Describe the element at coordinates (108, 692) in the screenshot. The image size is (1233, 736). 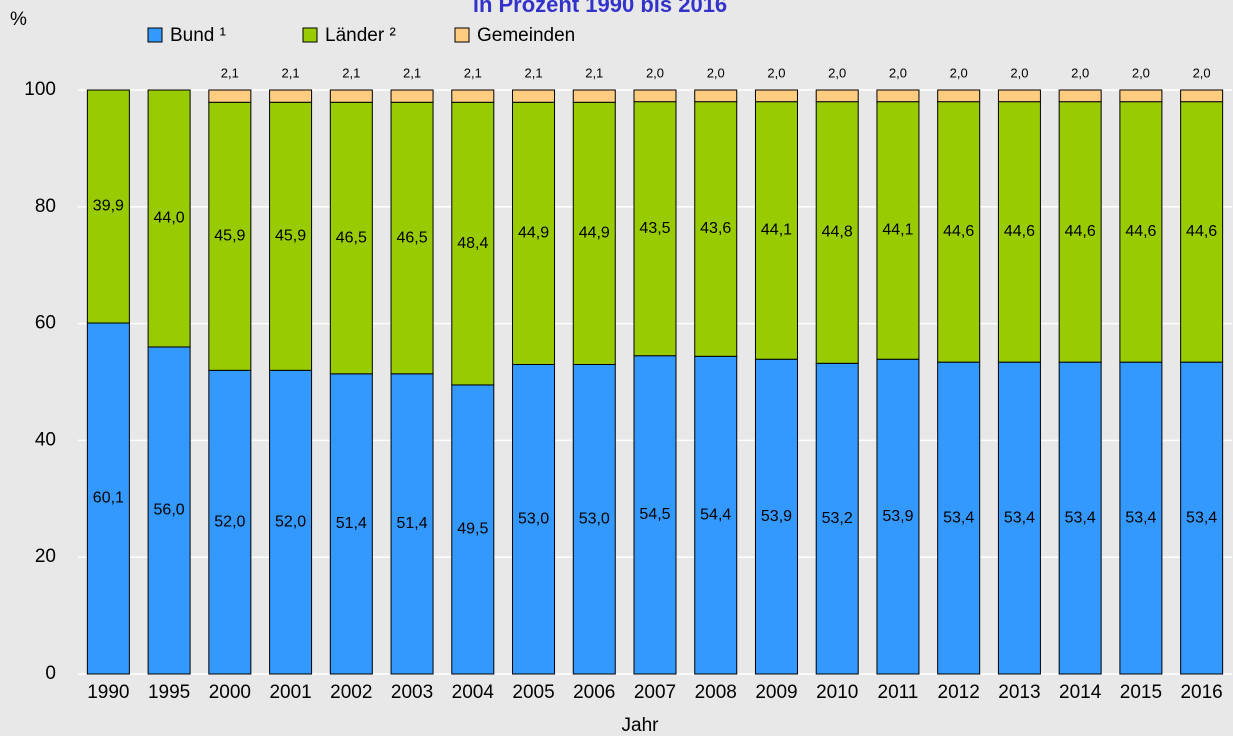
I see `x-tick-label: 1990` at that location.